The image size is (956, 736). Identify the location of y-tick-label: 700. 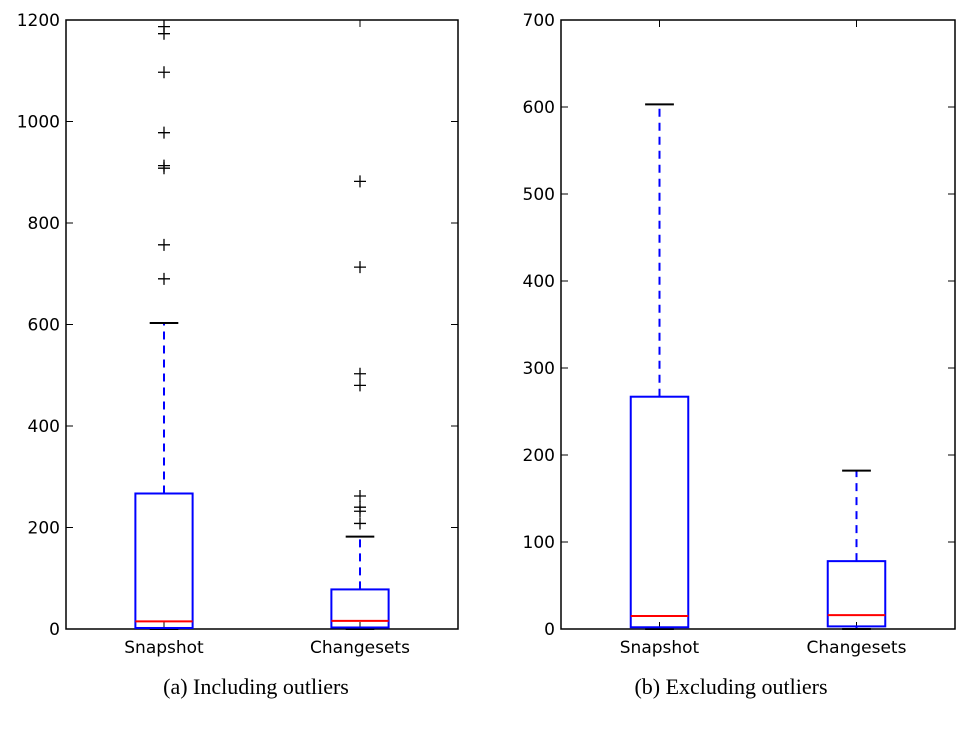
(539, 21).